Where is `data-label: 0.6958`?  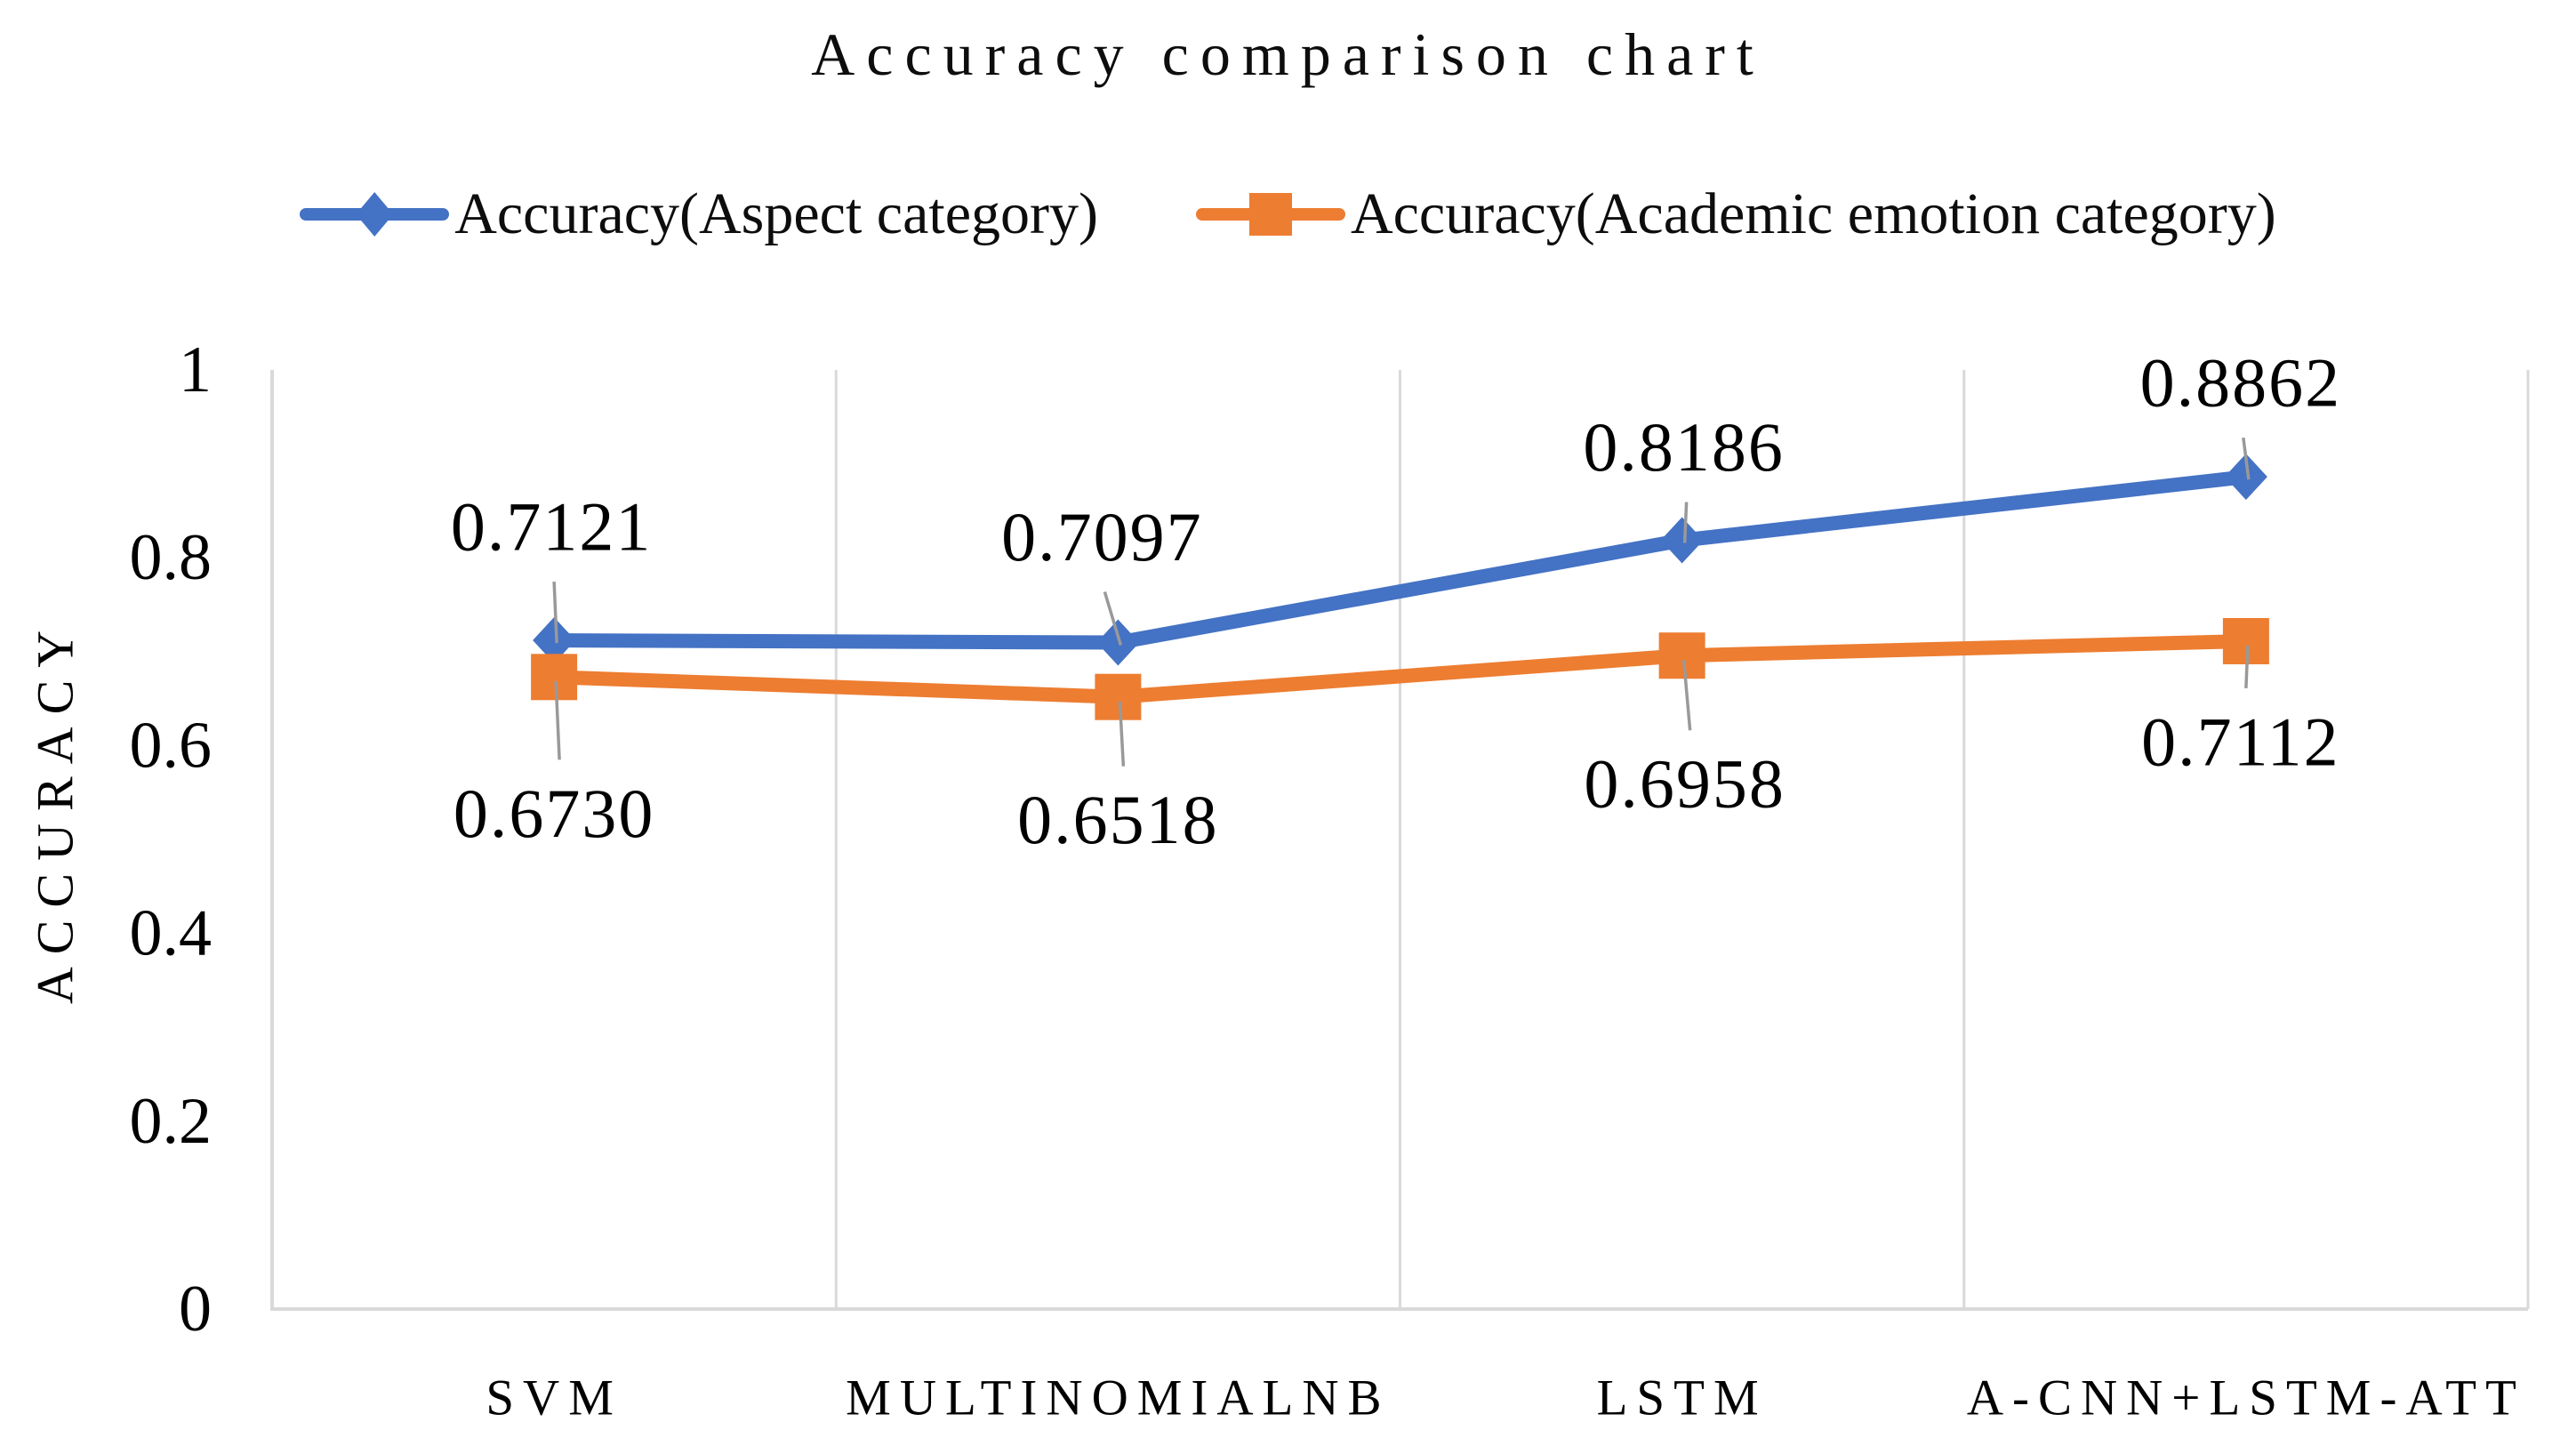
data-label: 0.6958 is located at coordinates (1685, 784).